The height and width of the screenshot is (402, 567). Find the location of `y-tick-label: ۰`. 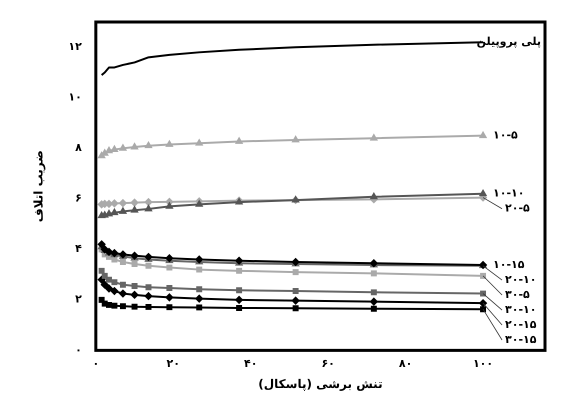

y-tick-label: ۰ is located at coordinates (78, 349).